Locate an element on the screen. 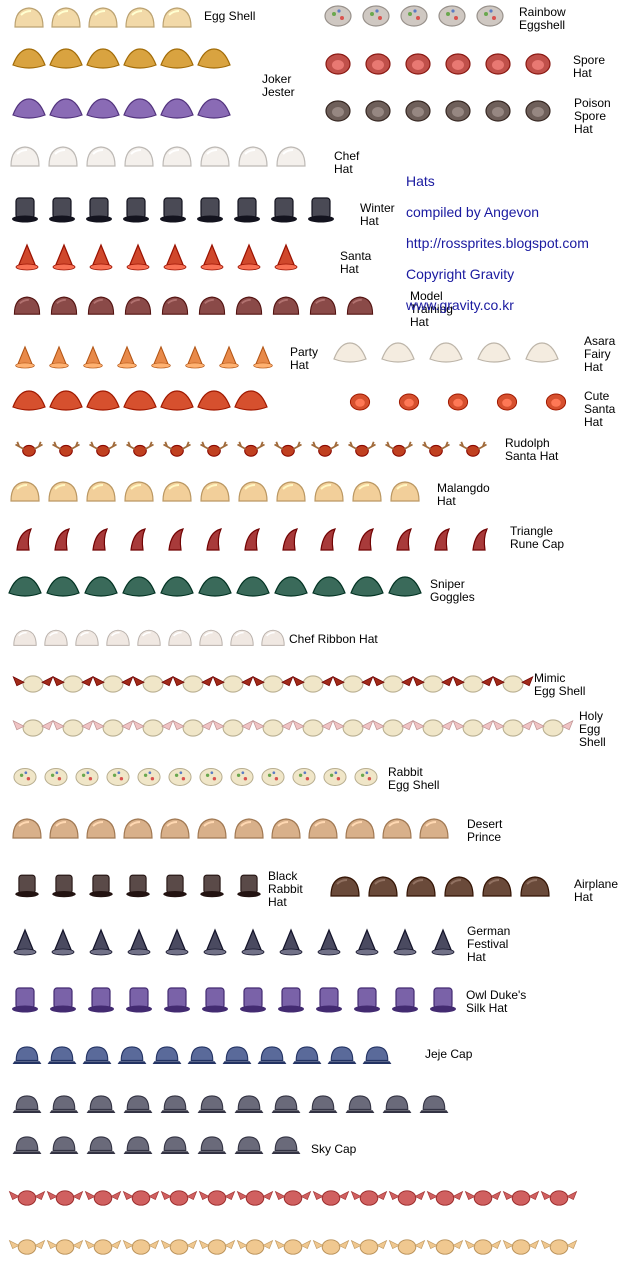 The image size is (625, 1267). label-triangle-rune-cap: Triangle Rune Cap is located at coordinates (537, 537).